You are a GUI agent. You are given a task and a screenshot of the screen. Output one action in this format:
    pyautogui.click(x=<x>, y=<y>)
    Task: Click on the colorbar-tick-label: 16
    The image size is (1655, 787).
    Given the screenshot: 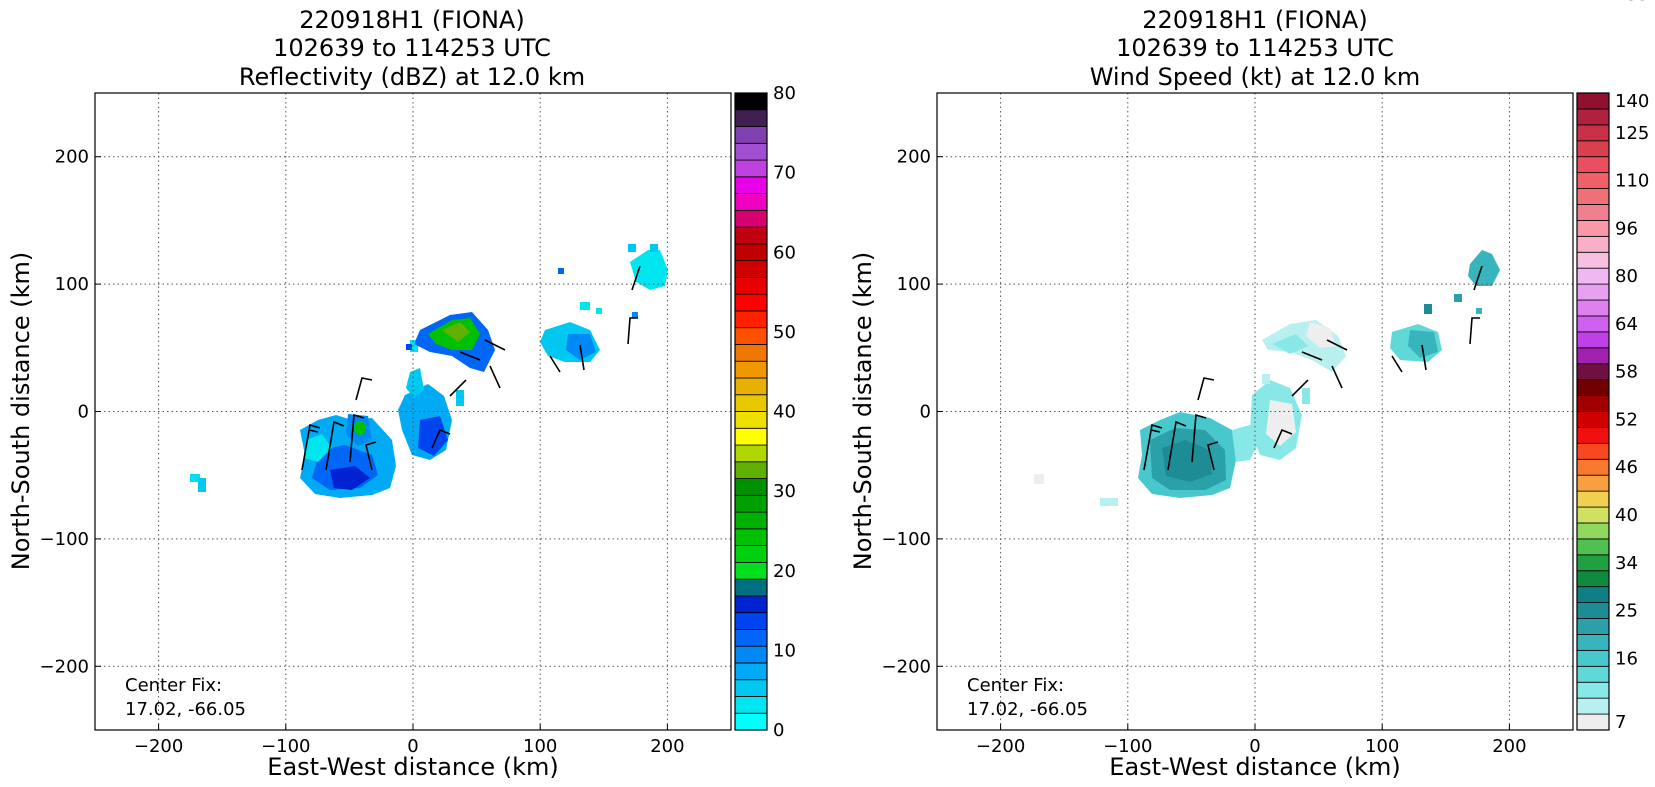 What is the action you would take?
    pyautogui.click(x=1626, y=658)
    